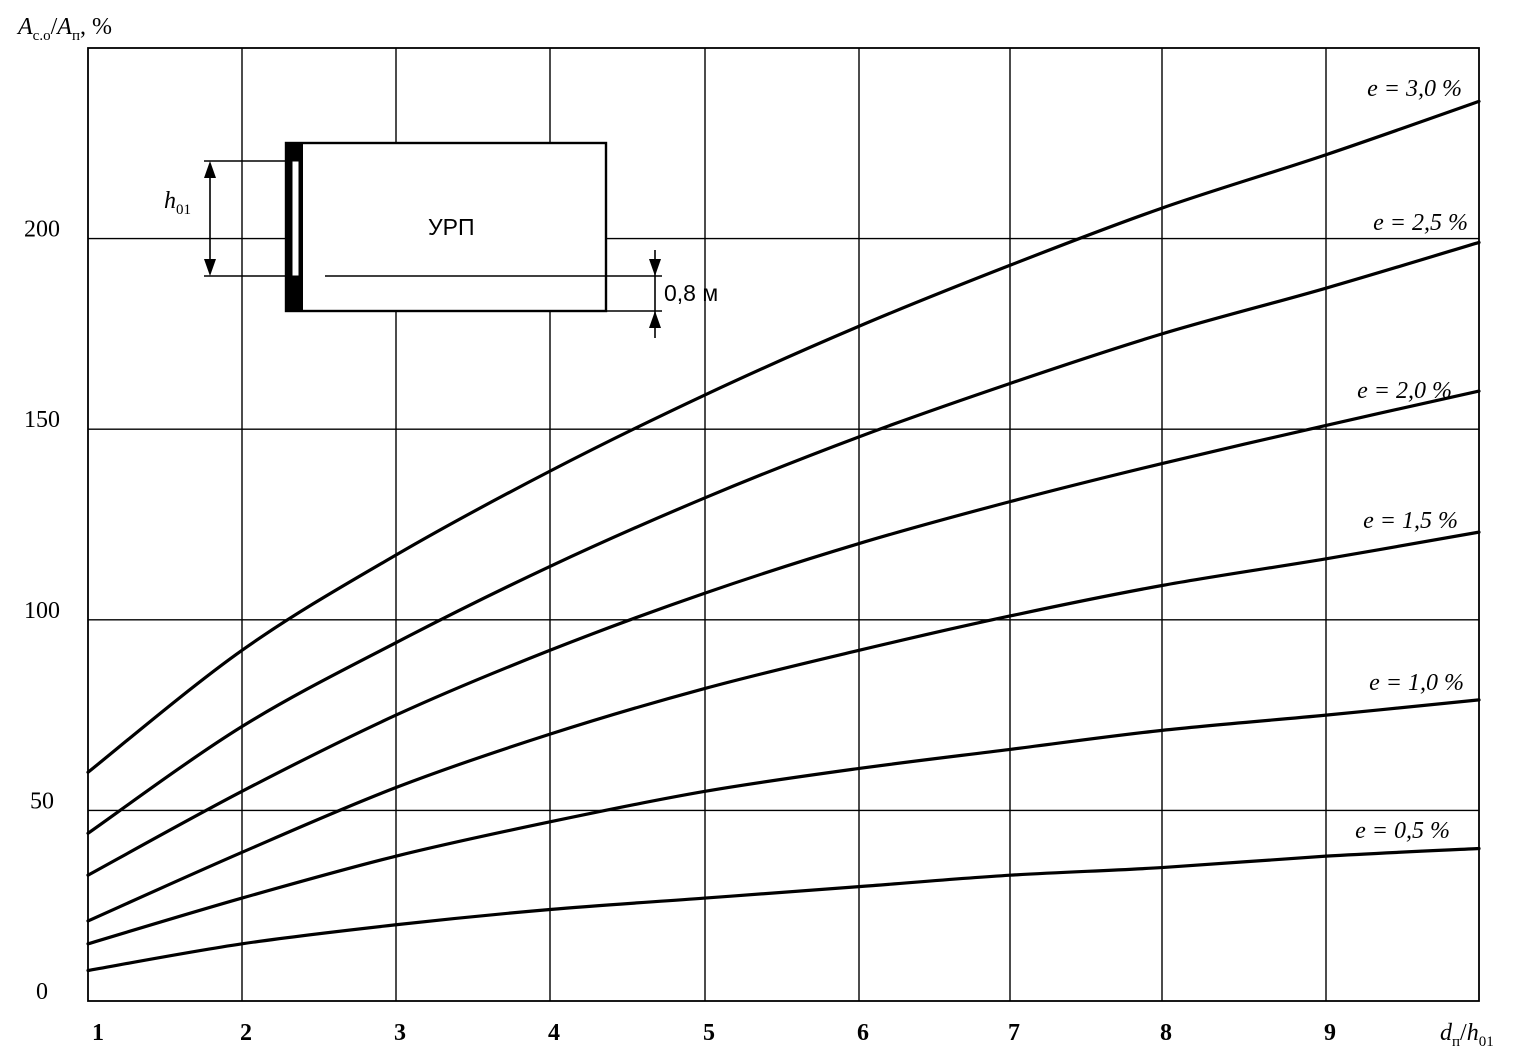 Image resolution: width=1526 pixels, height=1054 pixels. I want to click on y-axis-label: Aс.о/Aп, %, so click(64, 29).